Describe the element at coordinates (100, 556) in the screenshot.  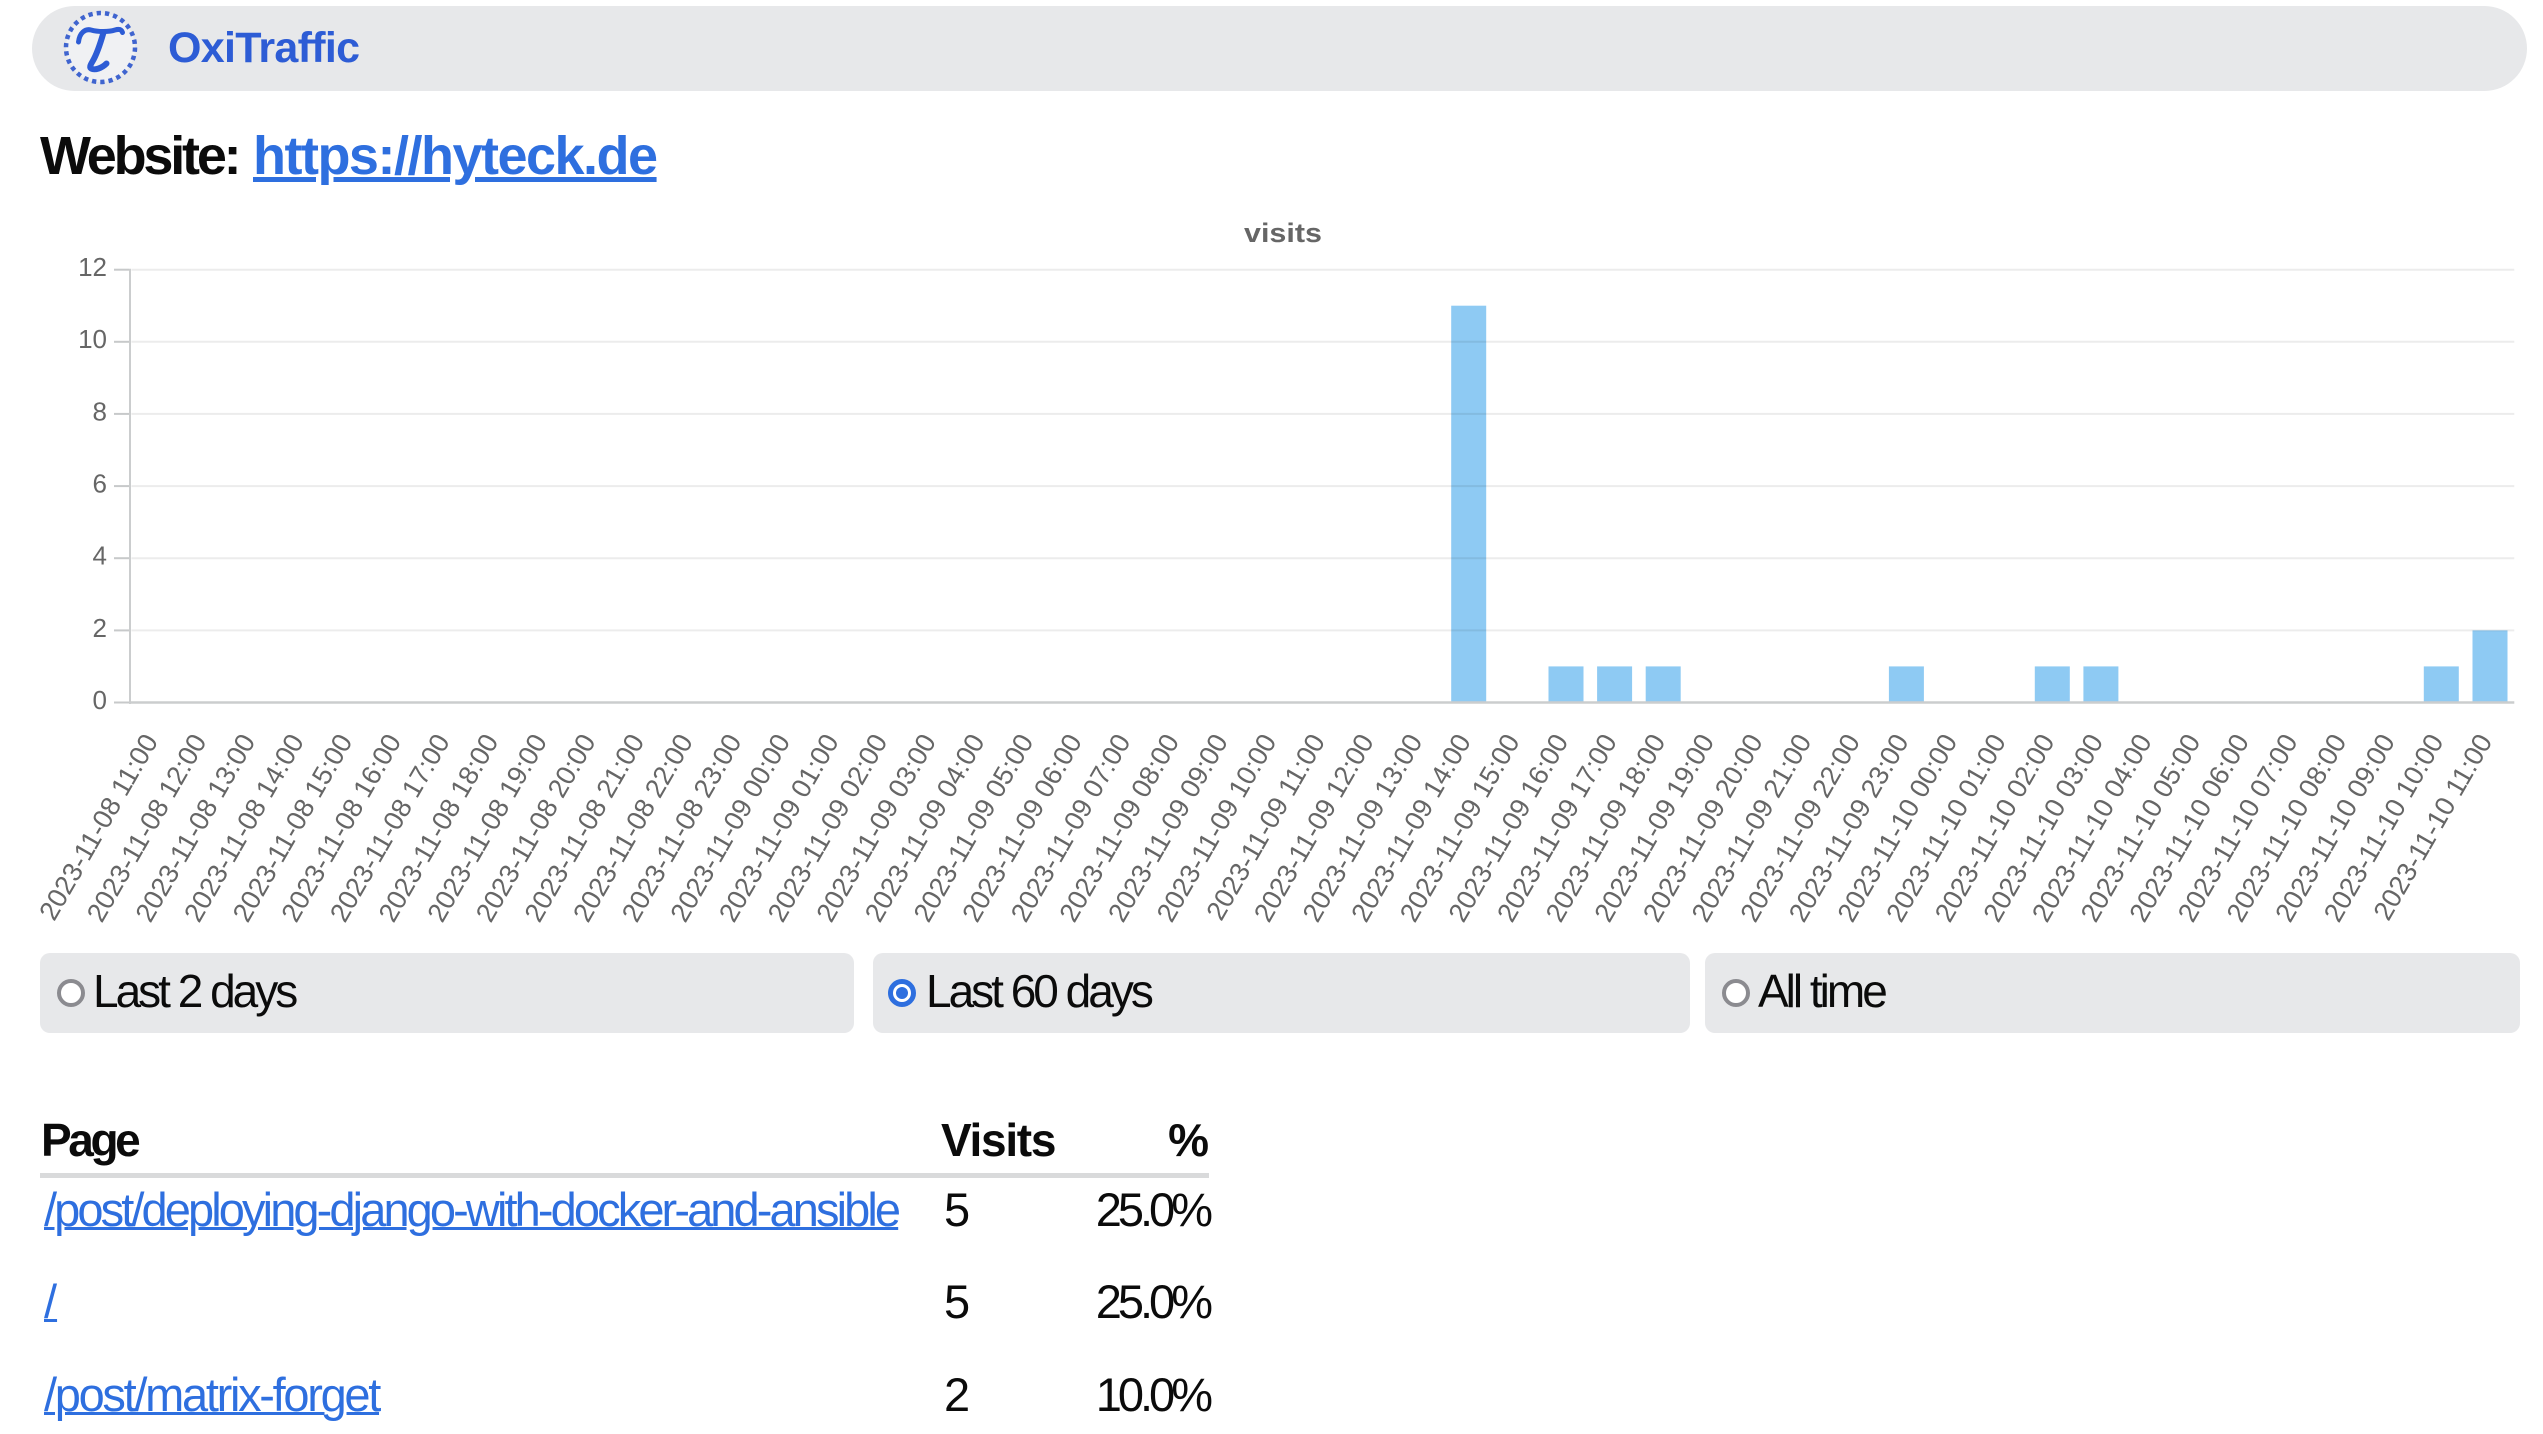
I see `svg-text: 4` at that location.